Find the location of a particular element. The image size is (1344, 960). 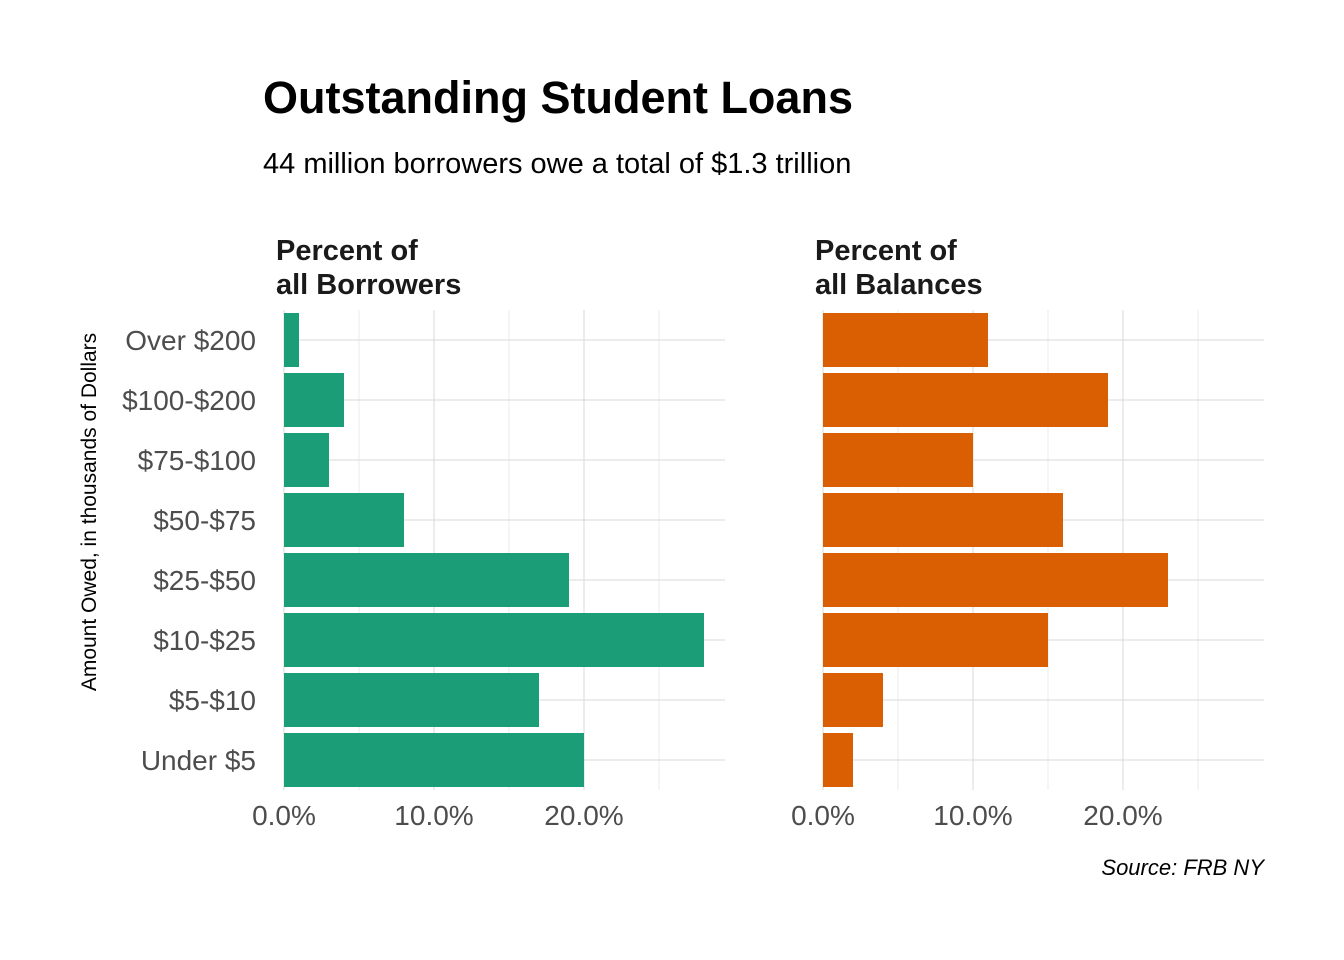

y-tick-label: $100-$200 is located at coordinates (189, 400).